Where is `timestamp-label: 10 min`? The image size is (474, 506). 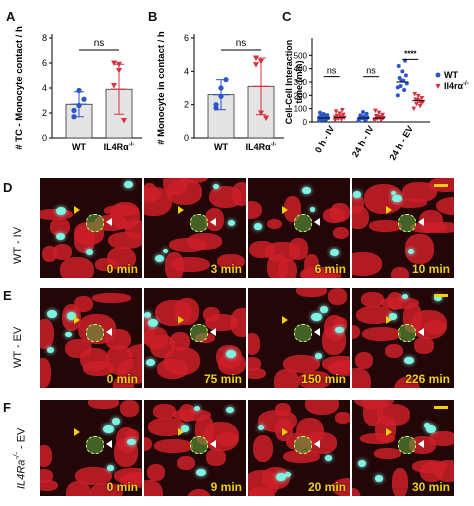
timestamp-label: 10 min is located at coordinates (430, 269).